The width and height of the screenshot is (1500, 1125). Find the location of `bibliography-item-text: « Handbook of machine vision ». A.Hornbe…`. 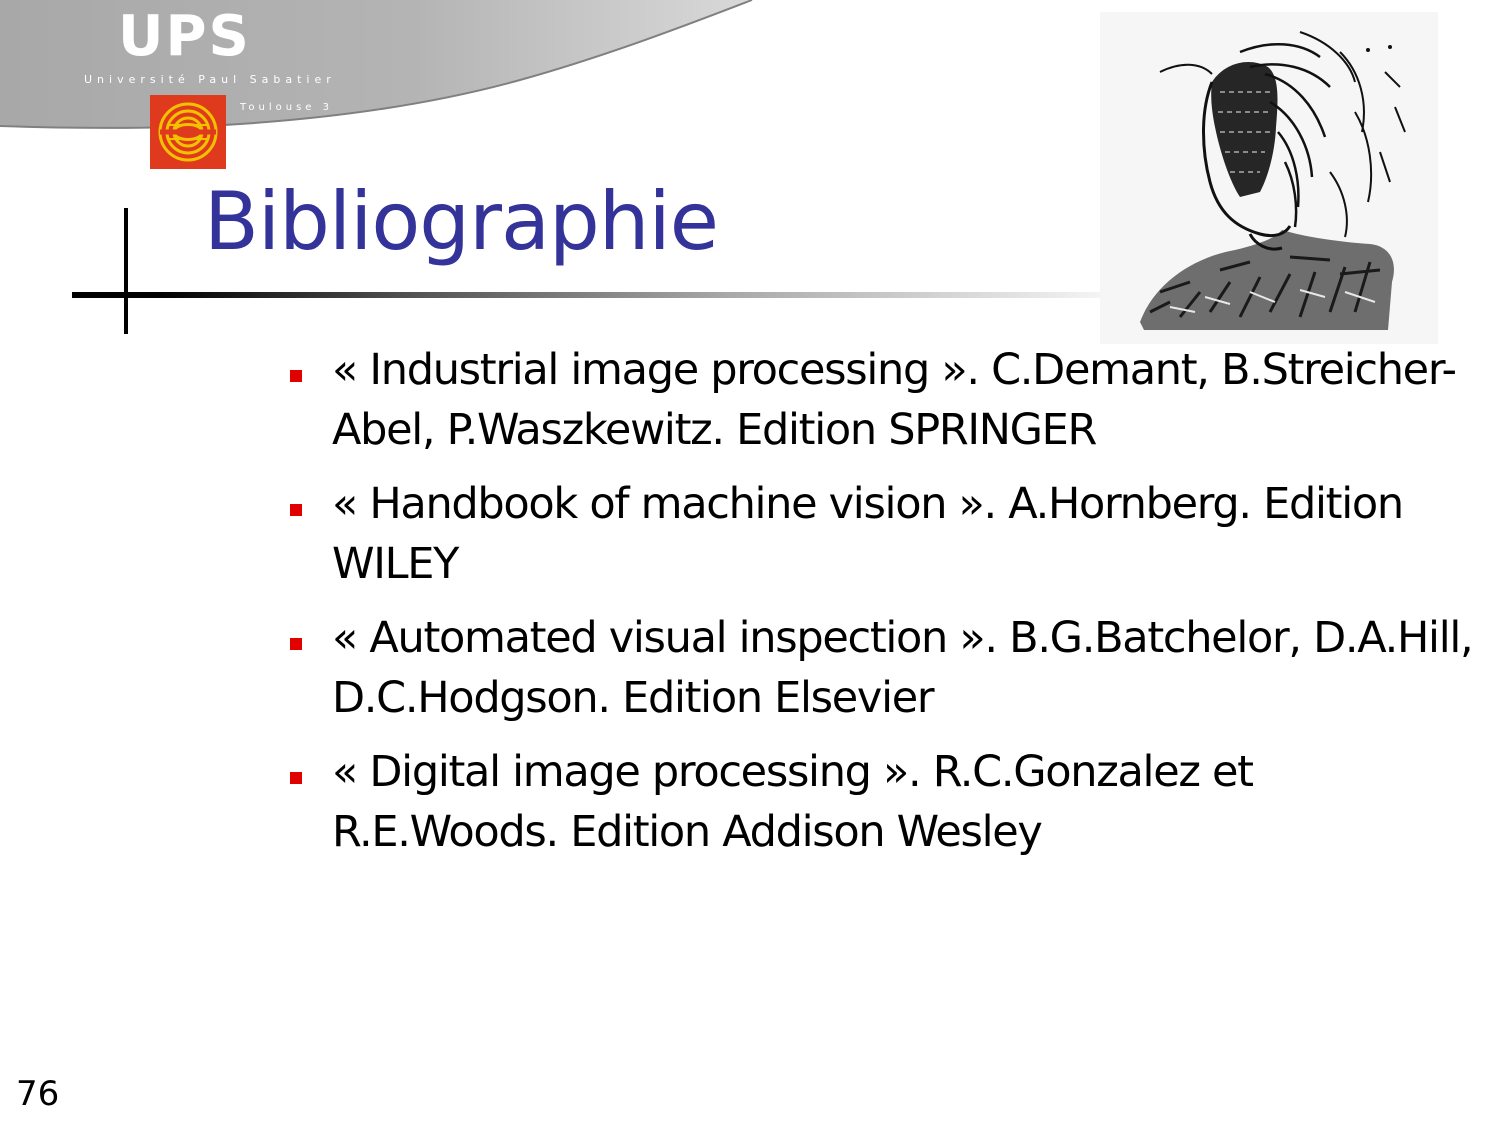

bibliography-item-text: « Handbook of machine vision ». A.Hornbe… is located at coordinates (868, 534).